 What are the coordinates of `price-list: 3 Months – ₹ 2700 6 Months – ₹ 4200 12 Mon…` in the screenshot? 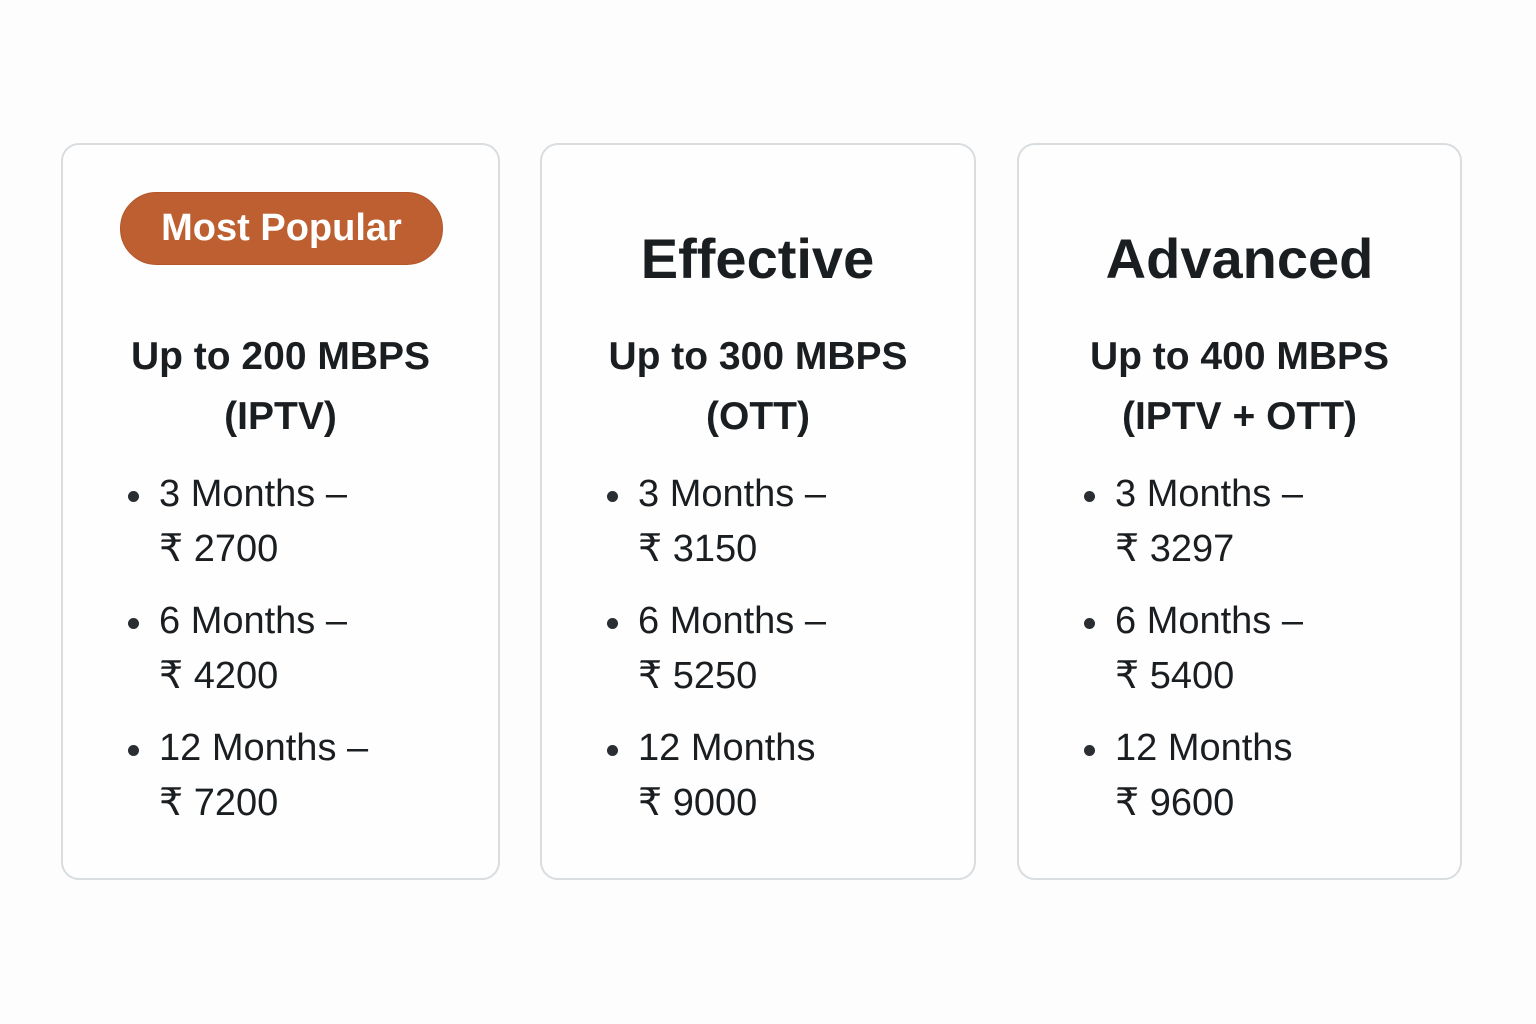 It's located at (248, 657).